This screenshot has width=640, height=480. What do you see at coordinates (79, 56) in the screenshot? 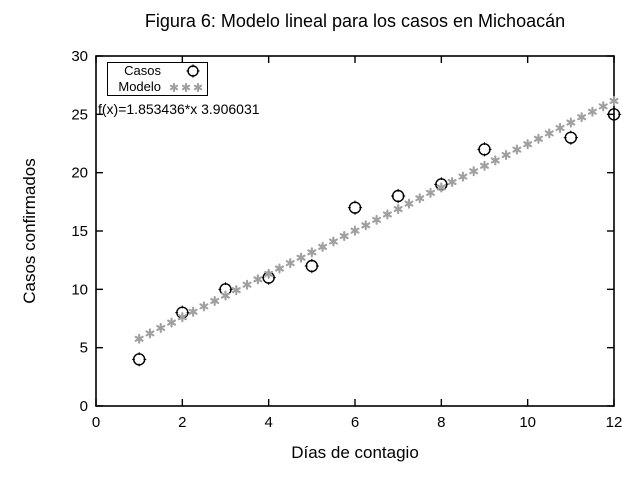
I see `y-tick-label: 30` at bounding box center [79, 56].